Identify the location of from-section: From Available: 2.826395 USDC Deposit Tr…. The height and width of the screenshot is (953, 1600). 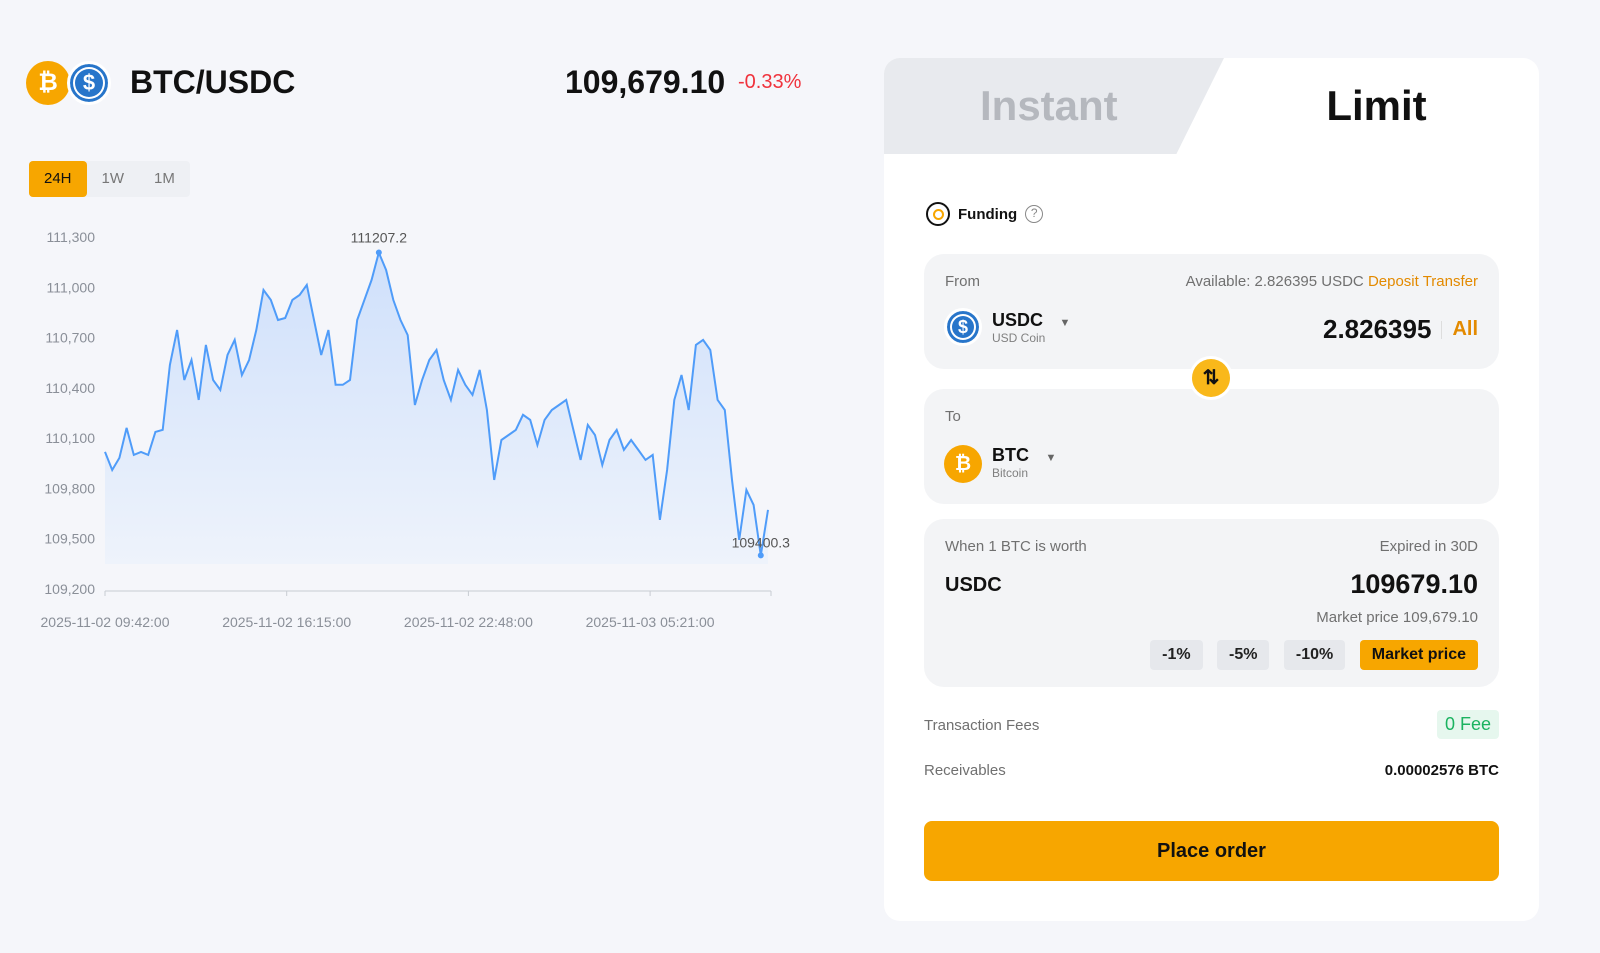
(1211, 311).